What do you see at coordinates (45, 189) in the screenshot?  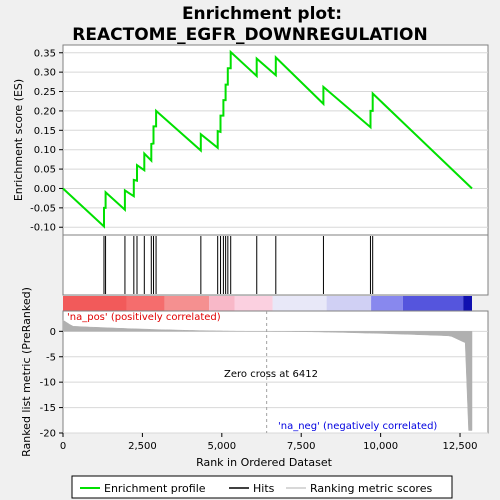 I see `es-y-tick-label: 0.00` at bounding box center [45, 189].